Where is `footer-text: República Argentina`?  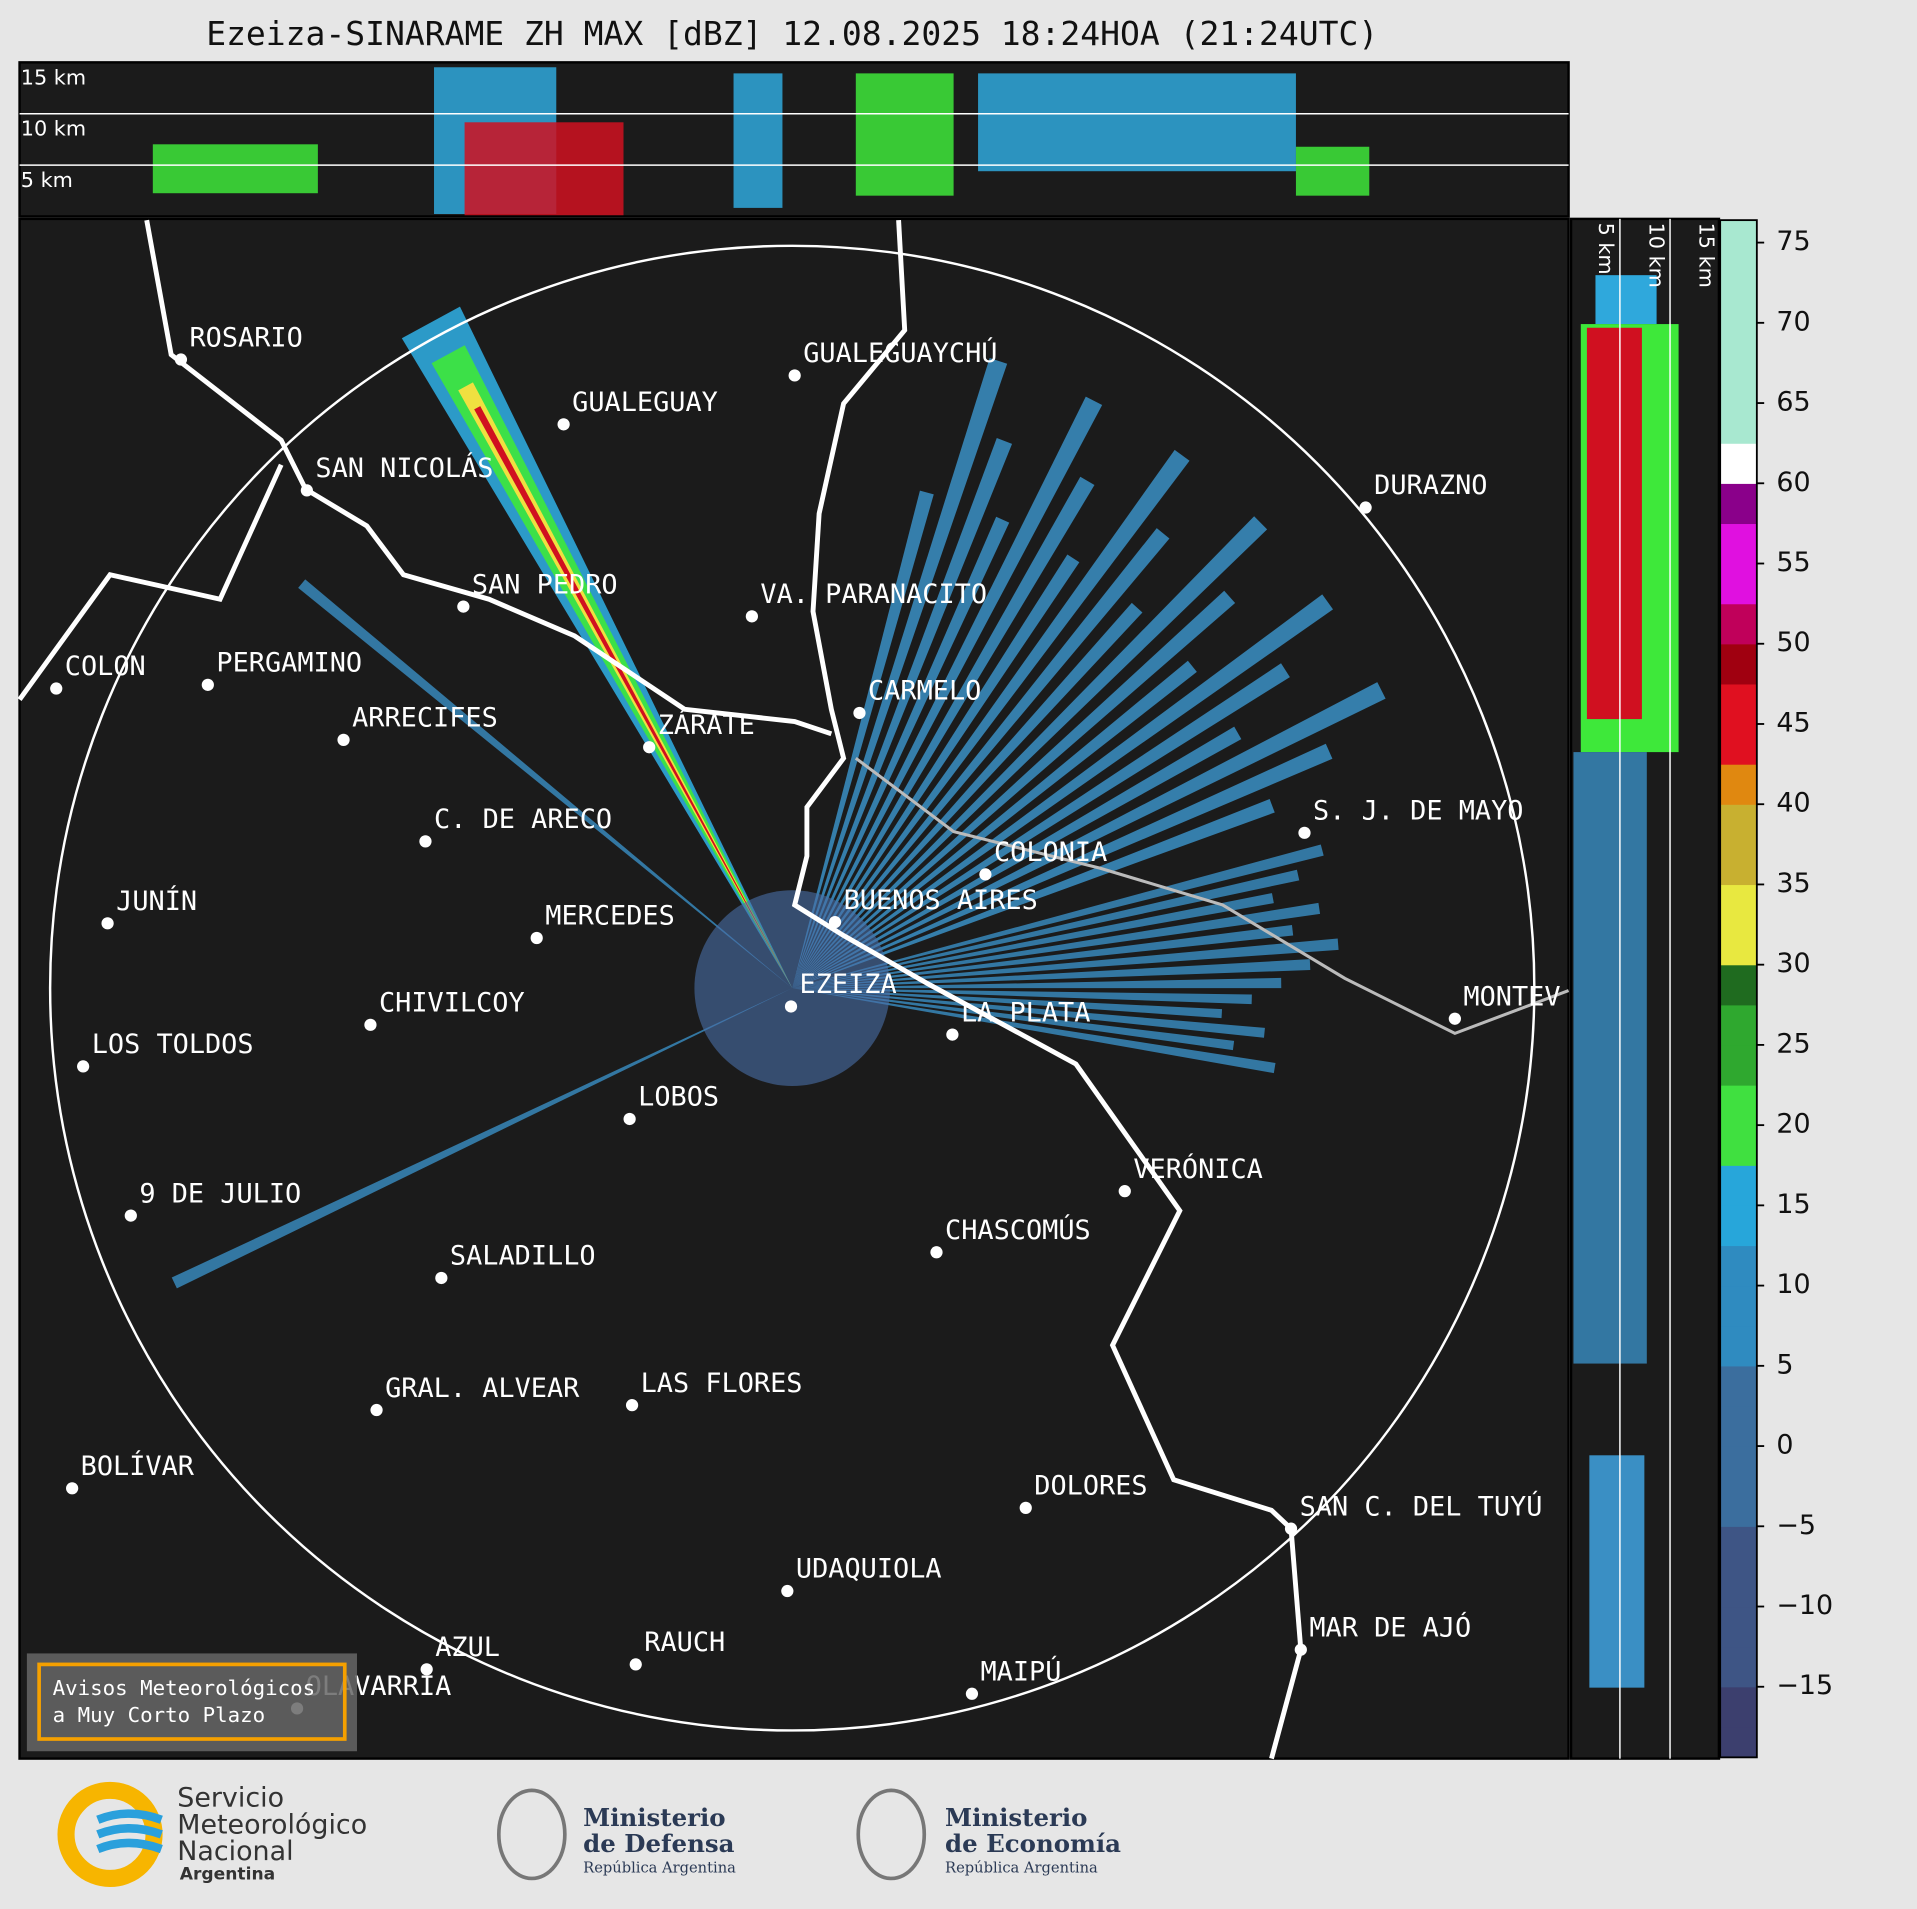 footer-text: República Argentina is located at coordinates (1021, 1868).